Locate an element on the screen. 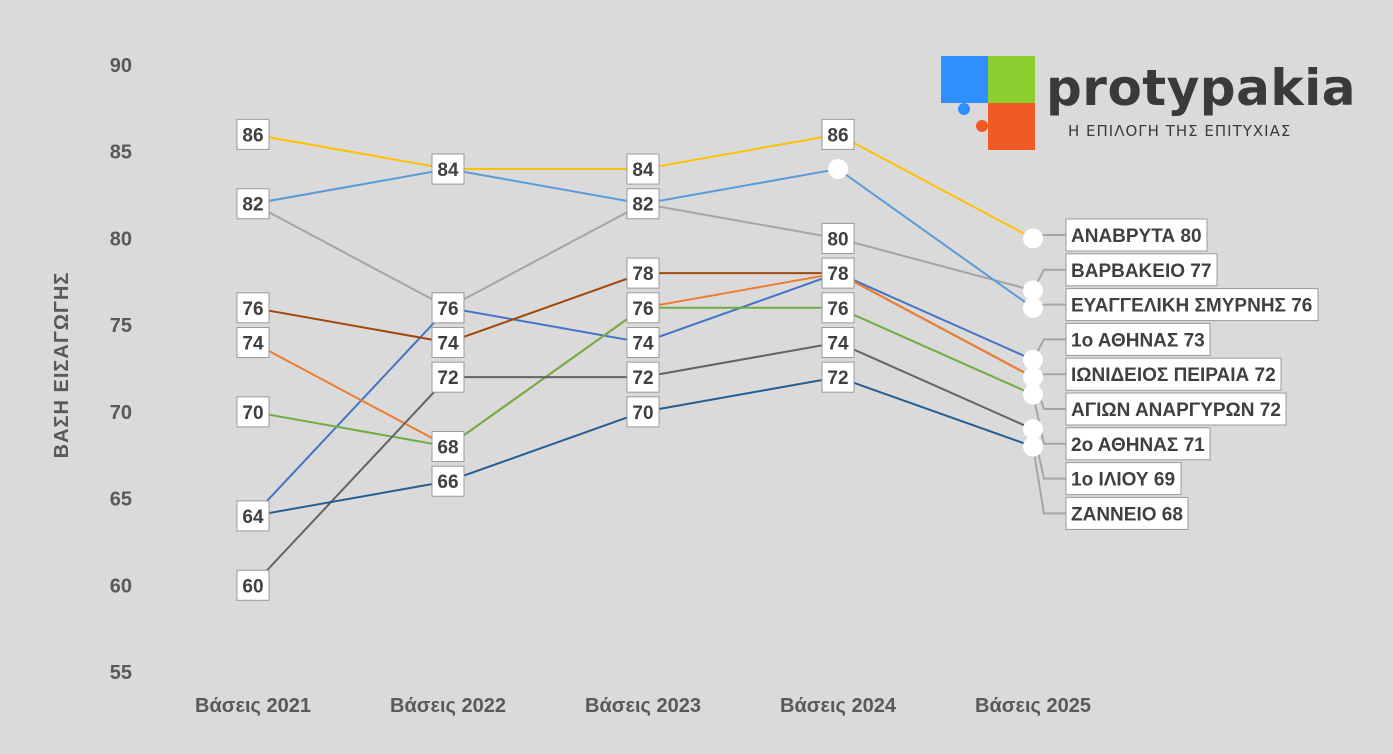 This screenshot has width=1393, height=754. data-label: 60 is located at coordinates (253, 585).